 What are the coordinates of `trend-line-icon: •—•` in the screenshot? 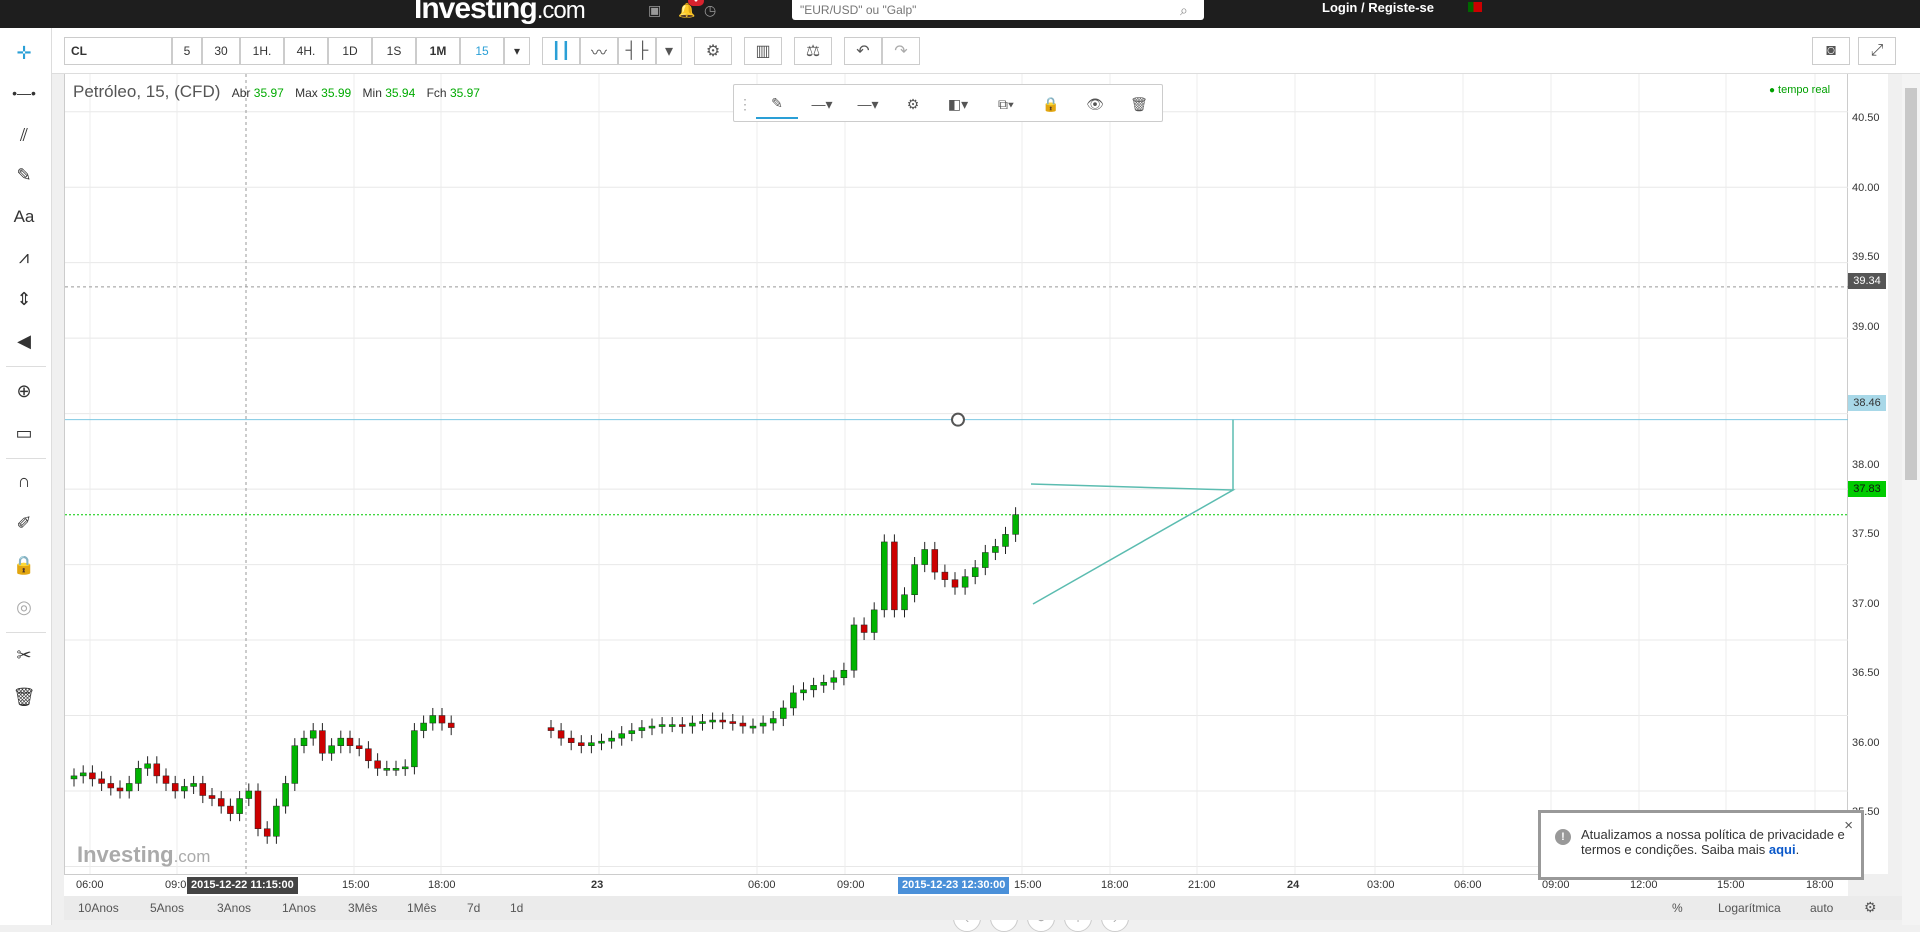 It's located at (24, 93).